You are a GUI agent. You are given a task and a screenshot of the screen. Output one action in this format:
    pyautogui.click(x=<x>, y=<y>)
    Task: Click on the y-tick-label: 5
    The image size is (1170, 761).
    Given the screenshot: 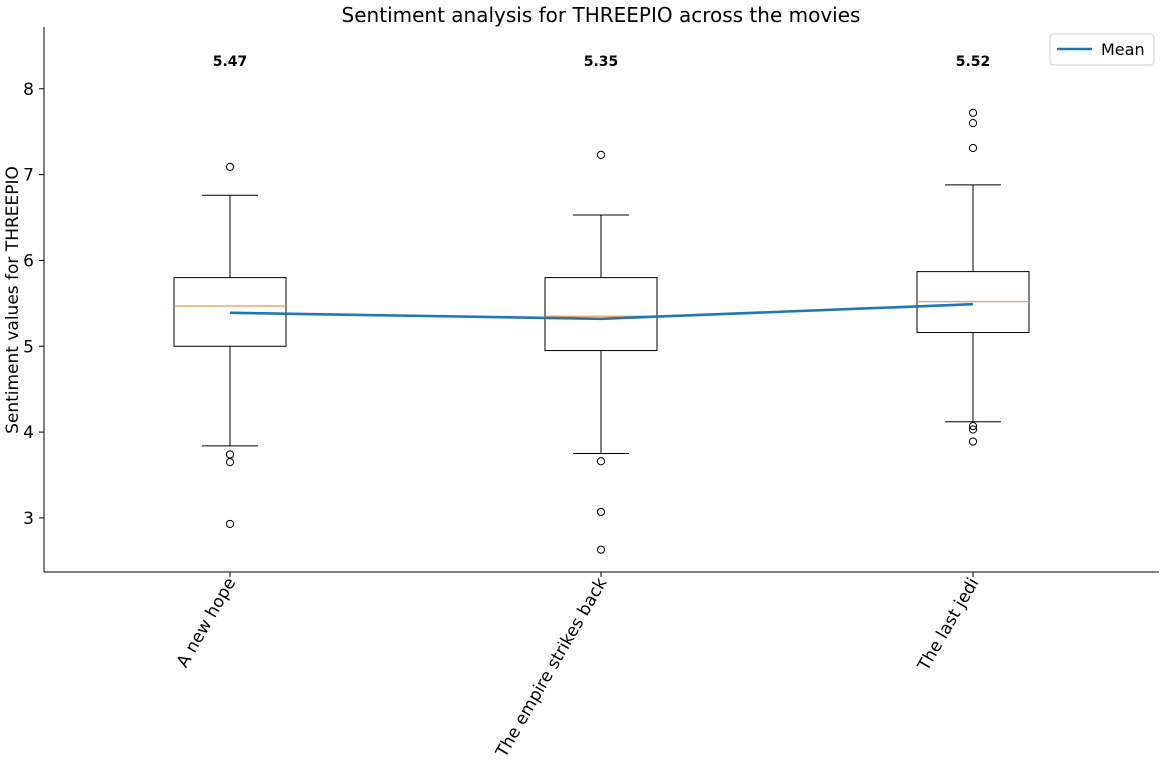 What is the action you would take?
    pyautogui.click(x=28, y=347)
    